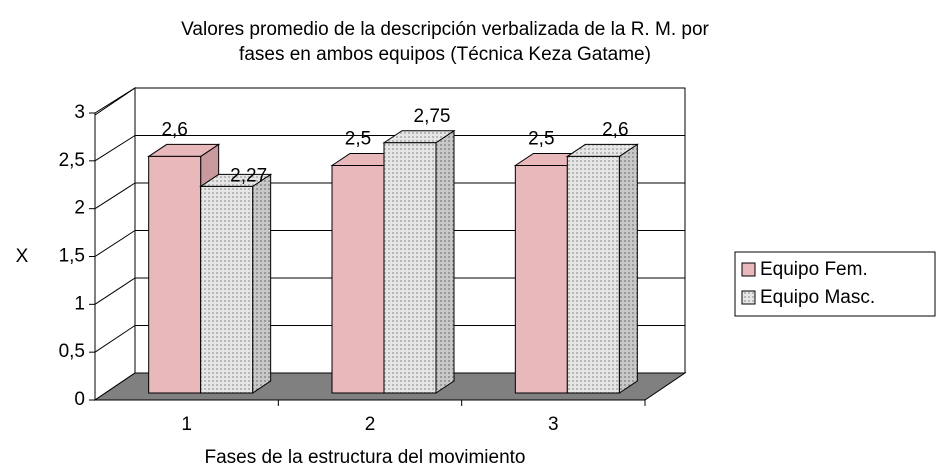  I want to click on legend-label: Equipo Fem., so click(814, 269).